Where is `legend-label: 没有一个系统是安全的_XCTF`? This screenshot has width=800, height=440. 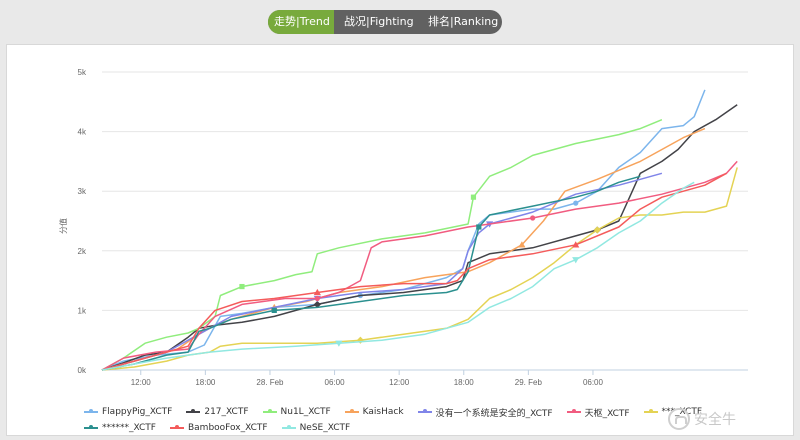
legend-label: 没有一个系统是安全的_XCTF is located at coordinates (494, 413).